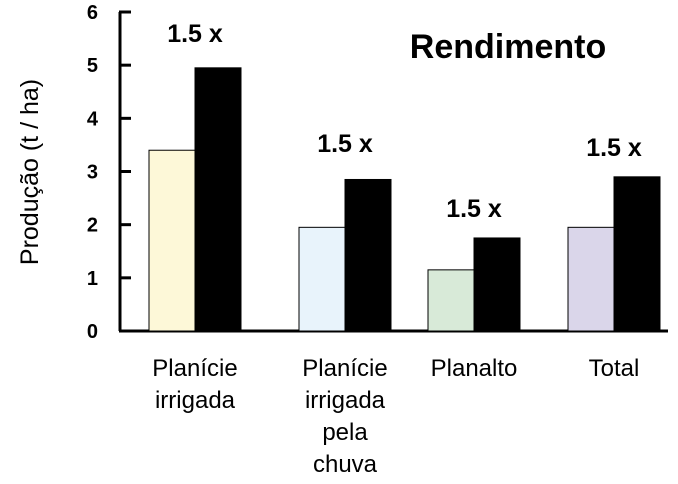 This screenshot has height=484, width=678. I want to click on x-tick-label-line: Total, so click(614, 368).